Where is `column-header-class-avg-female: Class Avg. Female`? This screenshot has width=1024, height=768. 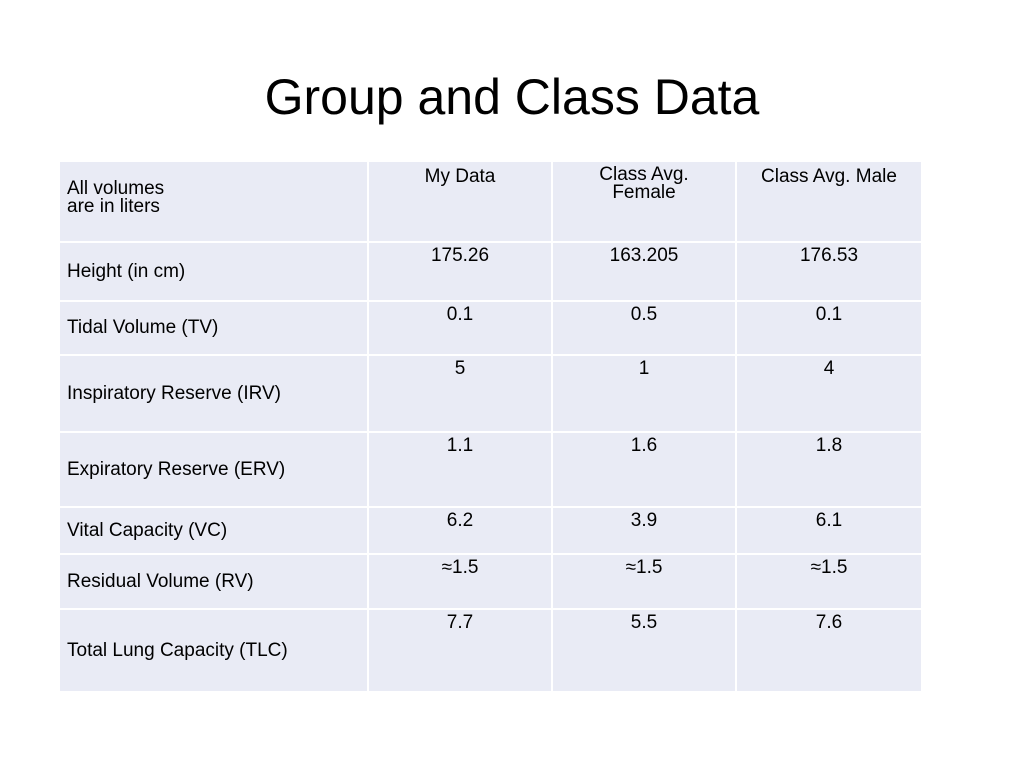
column-header-class-avg-female: Class Avg. Female is located at coordinates (643, 202).